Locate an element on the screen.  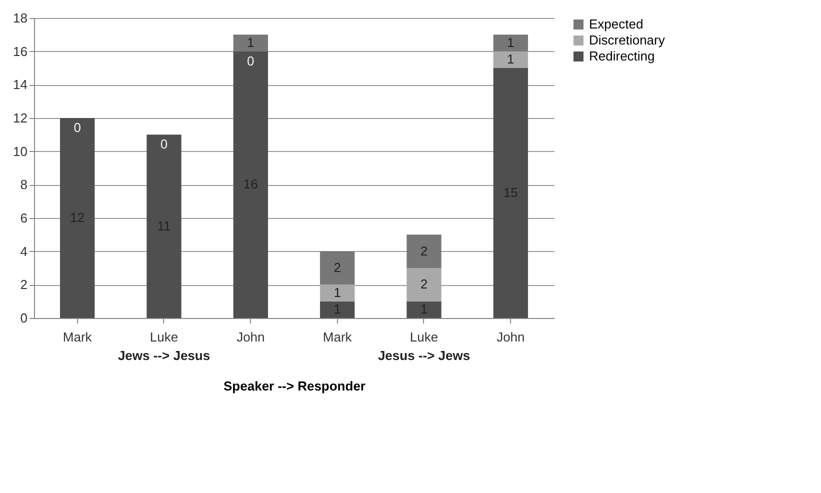
y-tick-label: 12 is located at coordinates (20, 118).